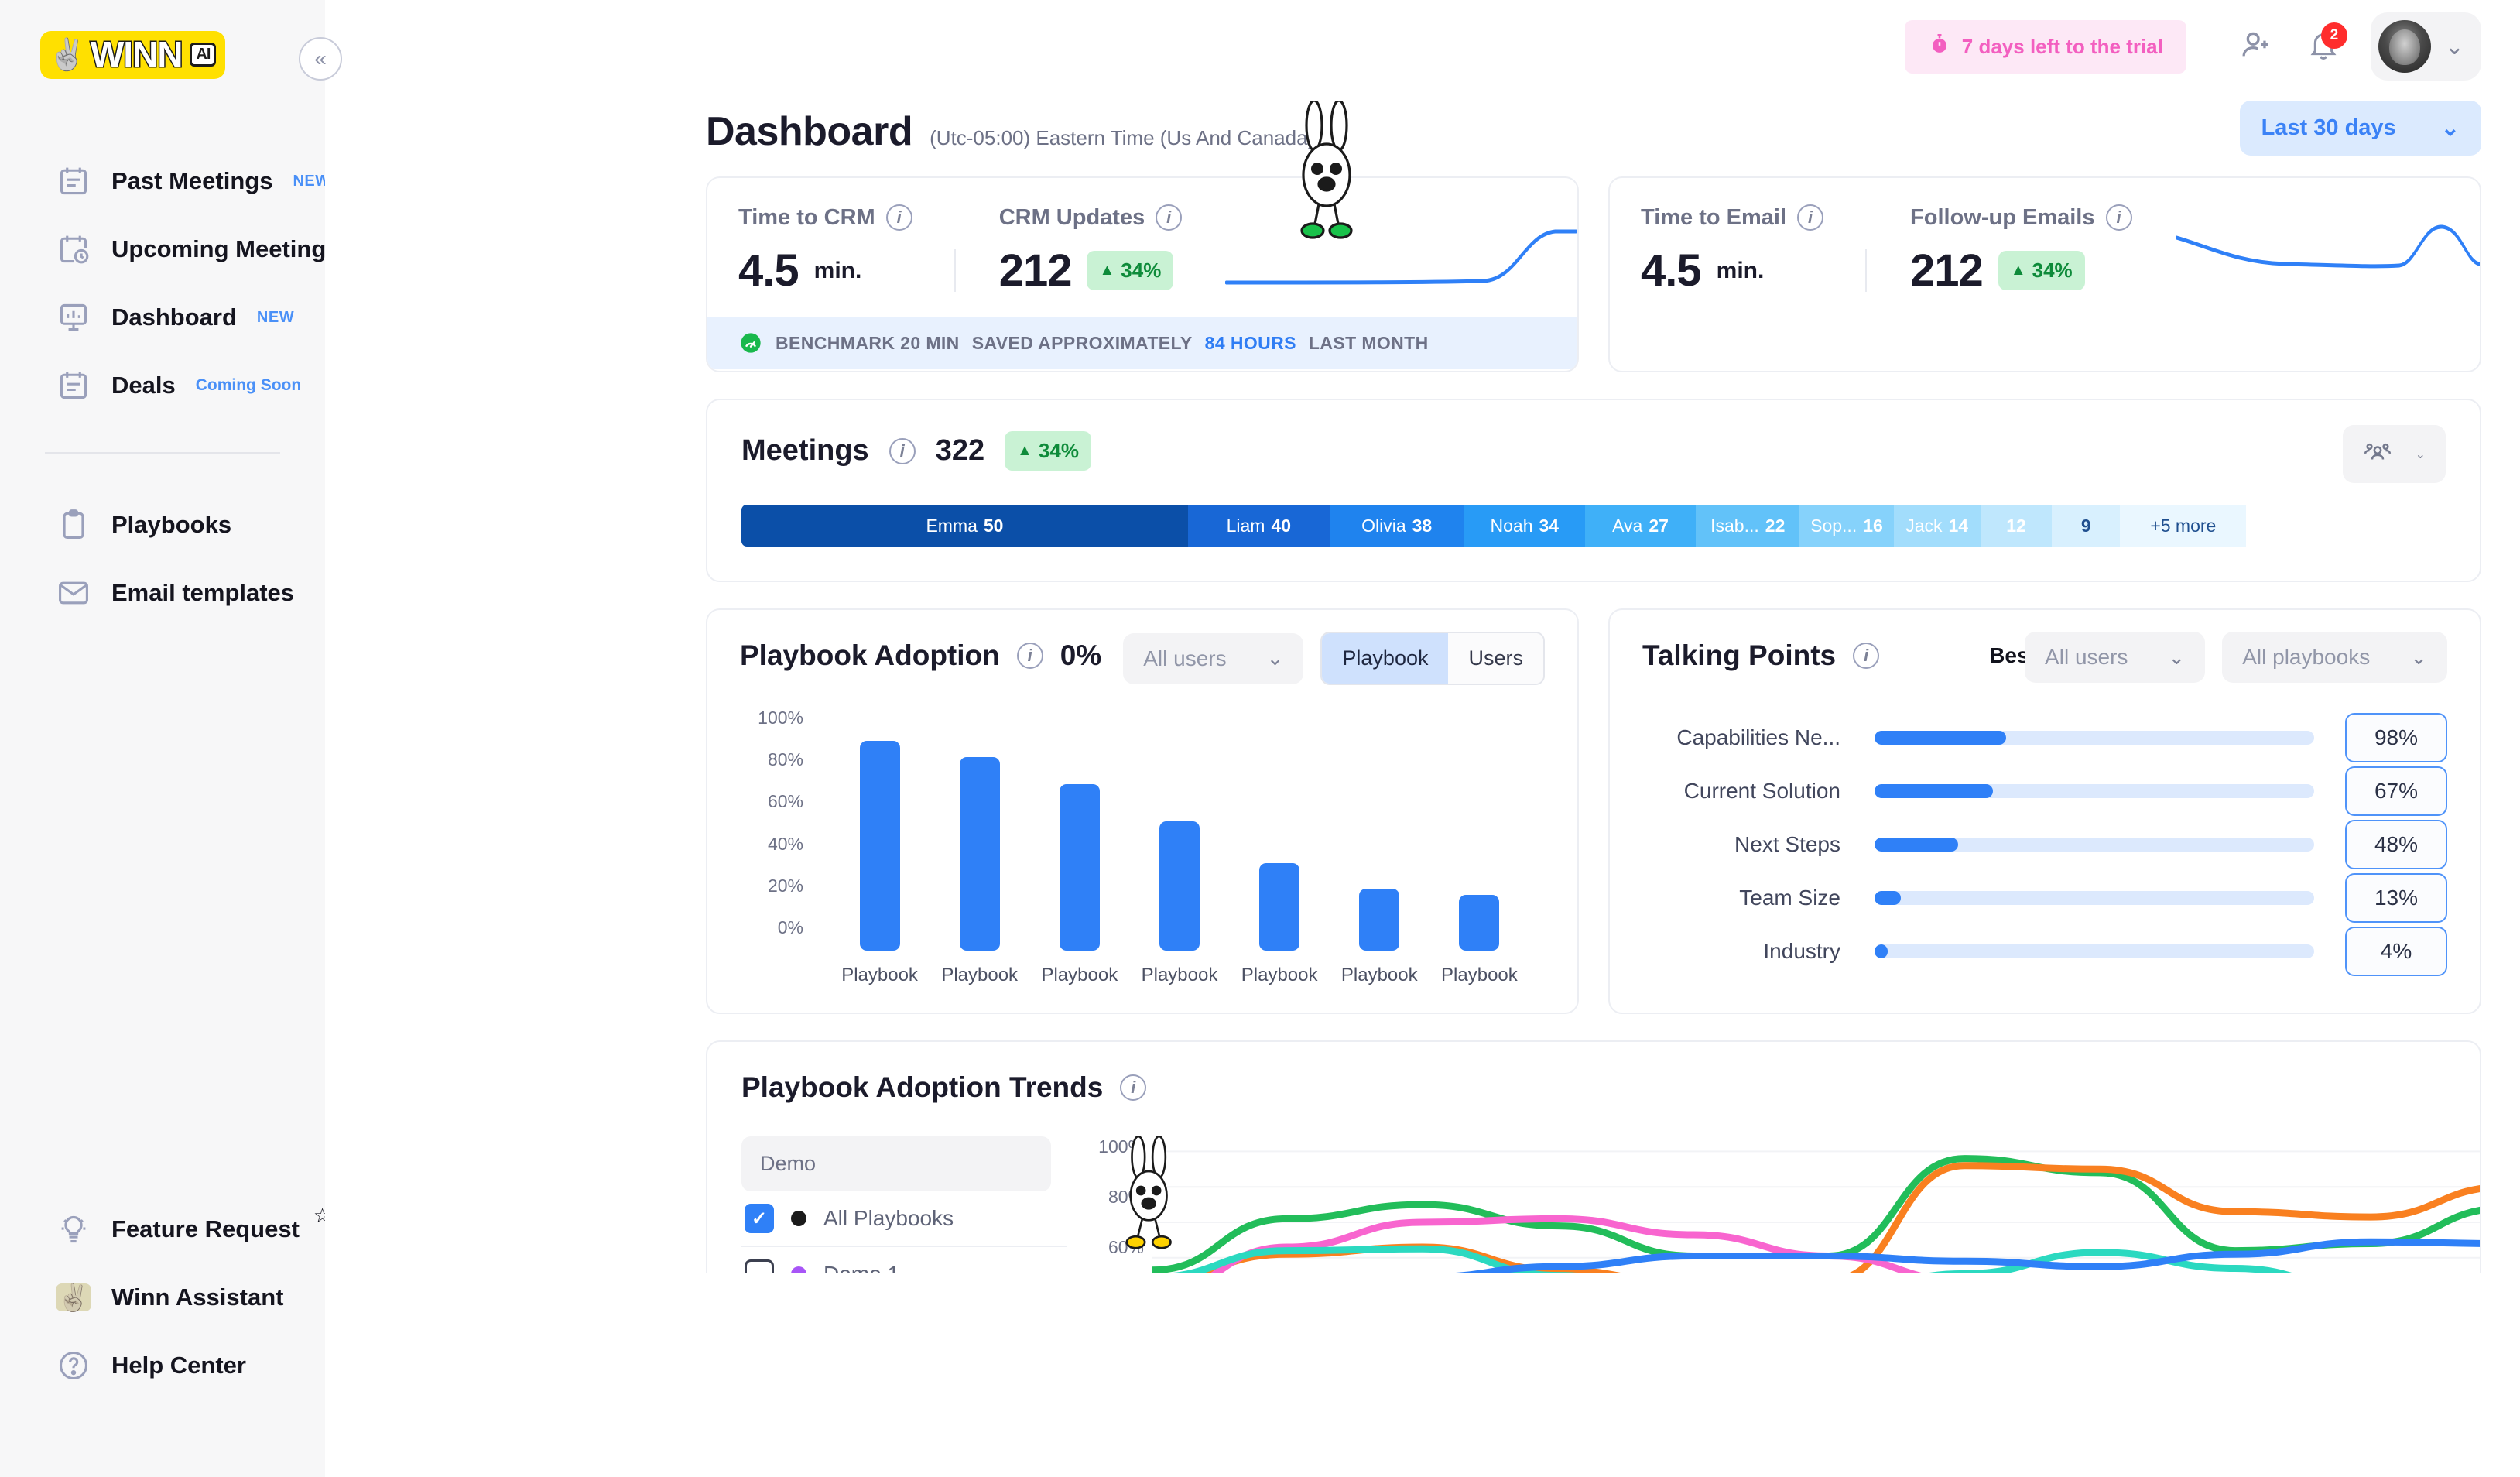 This screenshot has height=1477, width=2520. I want to click on y-tick-label: 60%, so click(1126, 1247).